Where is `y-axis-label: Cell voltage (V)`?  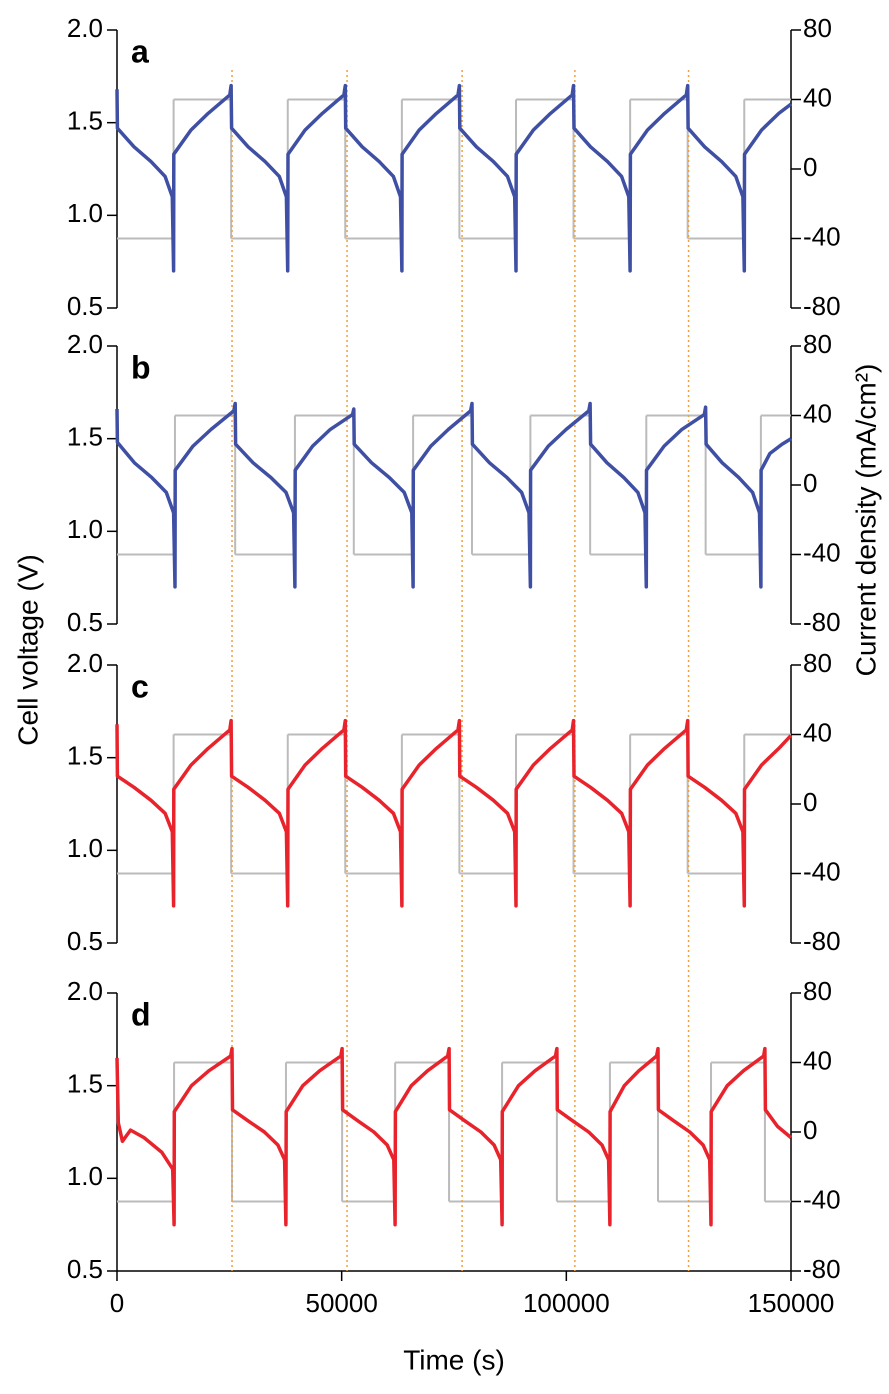
y-axis-label: Cell voltage (V) is located at coordinates (27, 649).